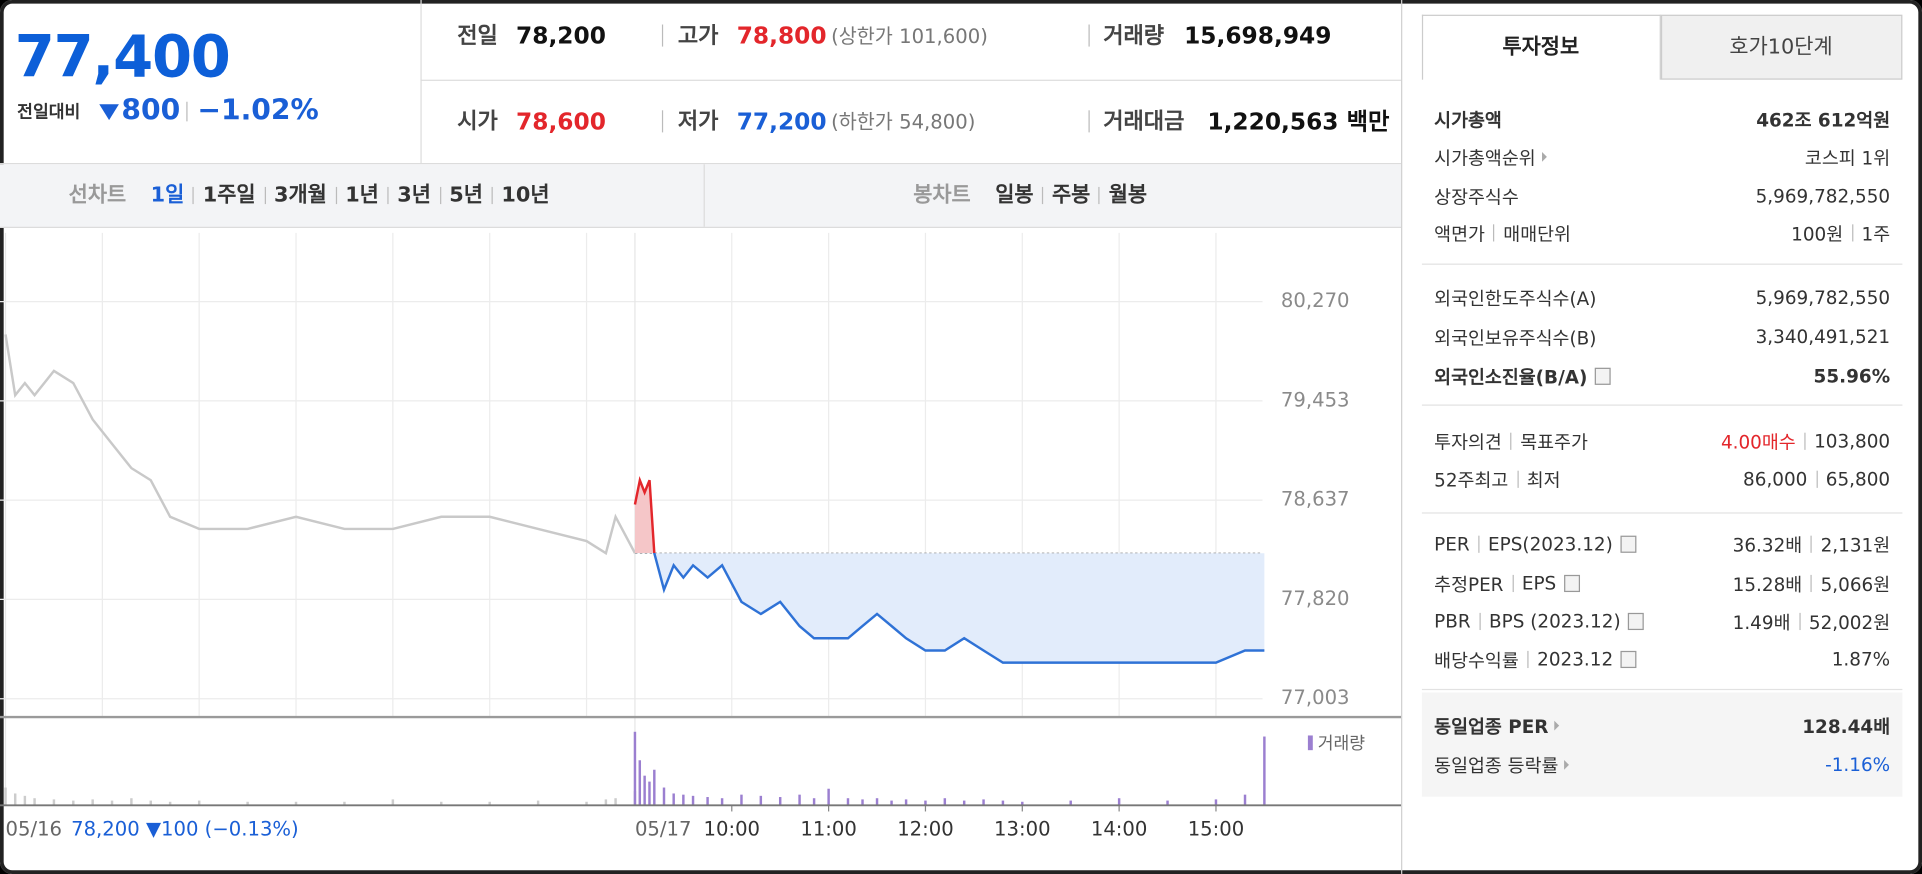 This screenshot has height=874, width=1922. What do you see at coordinates (525, 195) in the screenshot?
I see `period-tab: 10년` at bounding box center [525, 195].